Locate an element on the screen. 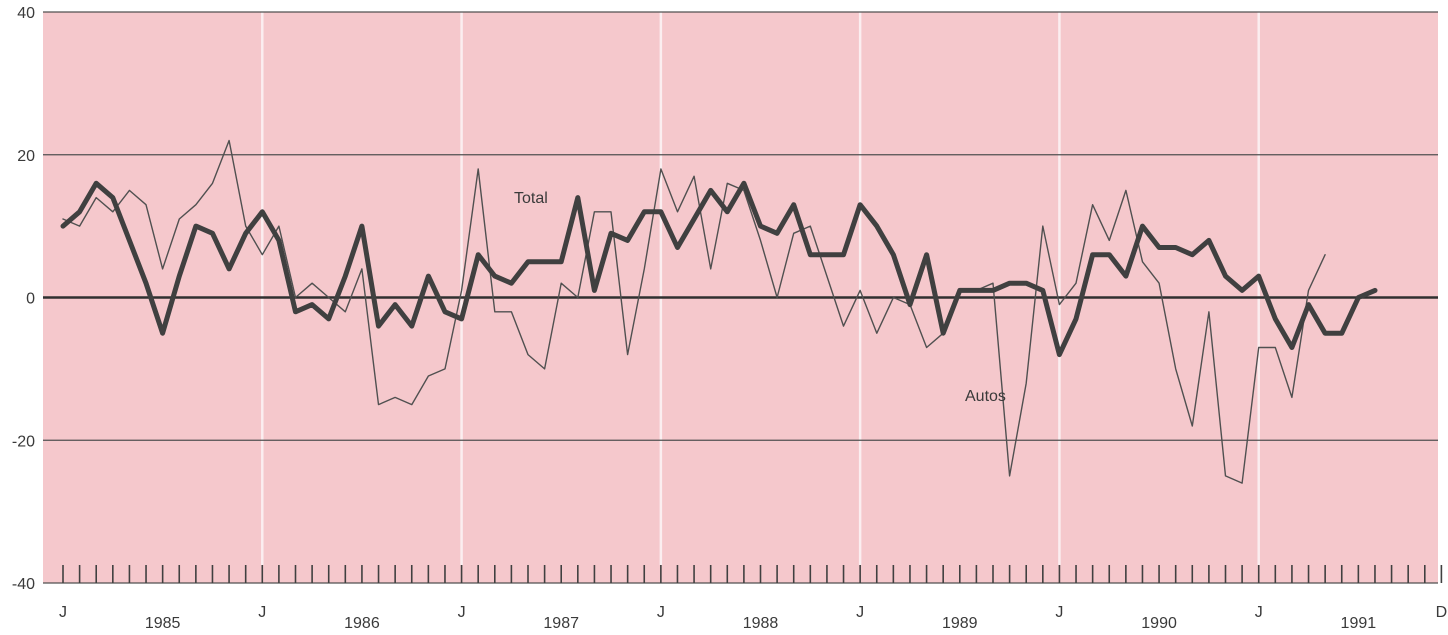 This screenshot has height=635, width=1448. x-tick-year-label: 1985 is located at coordinates (163, 623).